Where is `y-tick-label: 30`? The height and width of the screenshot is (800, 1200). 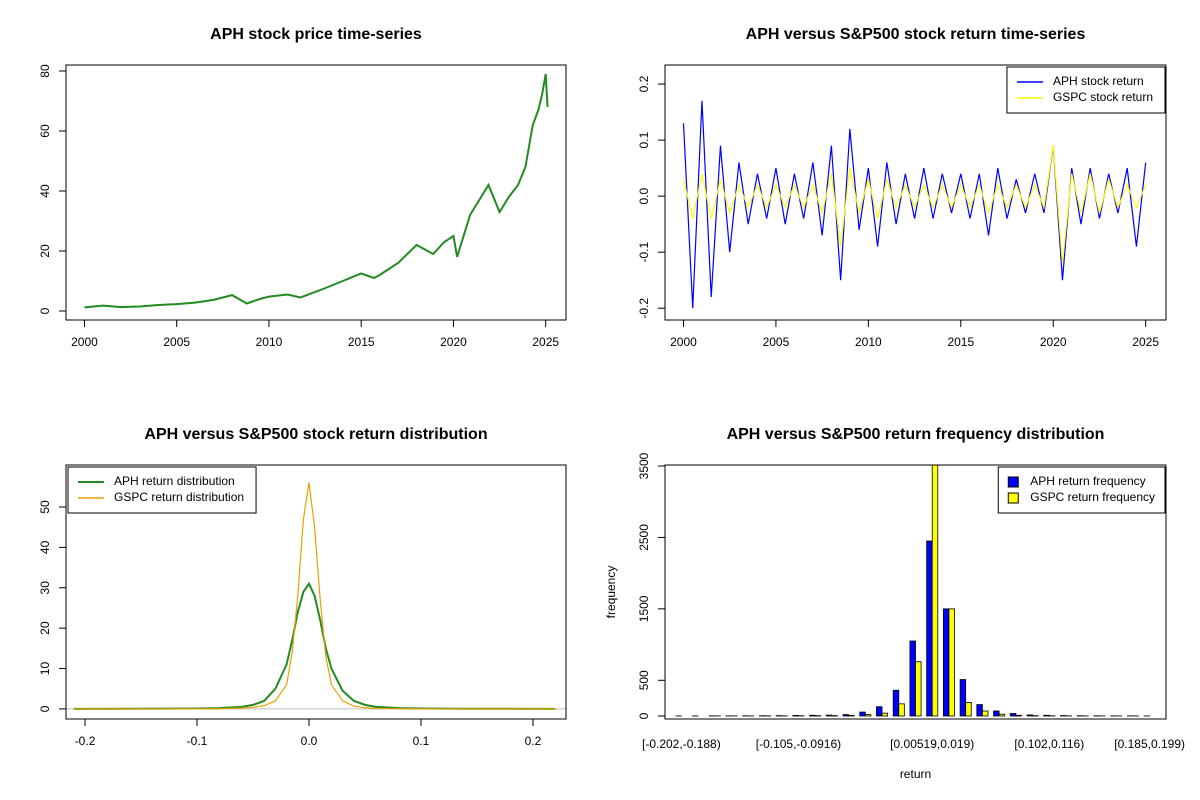
y-tick-label: 30 is located at coordinates (45, 588).